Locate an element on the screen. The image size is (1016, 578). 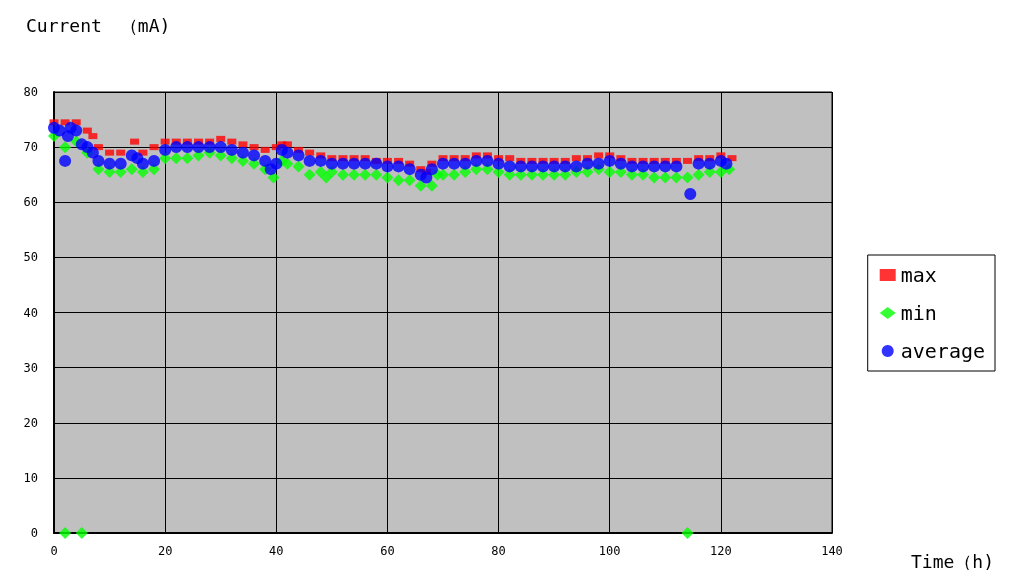
y-tick-label: 10 is located at coordinates (30, 477).